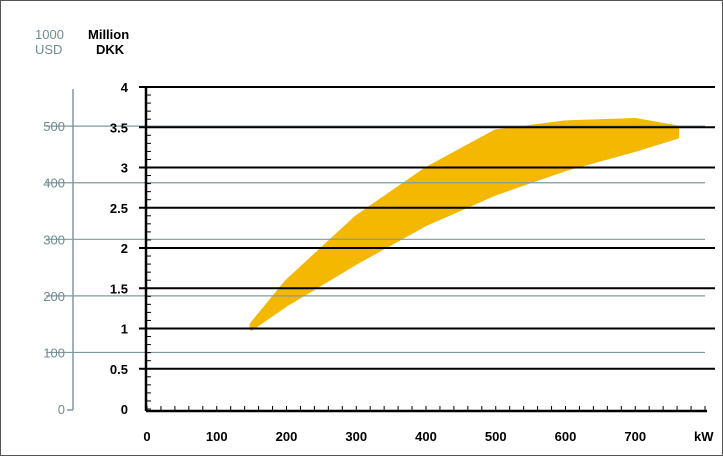 Image resolution: width=723 pixels, height=457 pixels. I want to click on dkk-tick-label: 2.5, so click(119, 208).